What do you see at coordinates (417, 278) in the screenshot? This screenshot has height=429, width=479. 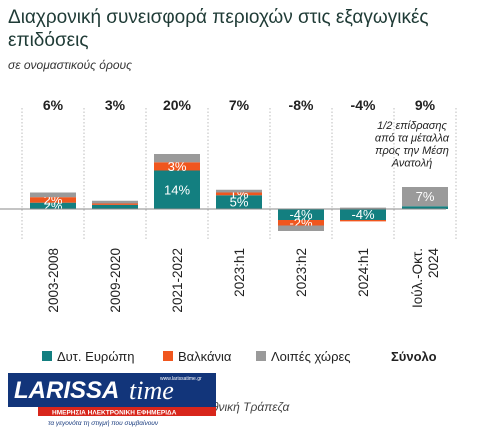 I see `category-label-line: Ιούλ.-Οκτ.` at bounding box center [417, 278].